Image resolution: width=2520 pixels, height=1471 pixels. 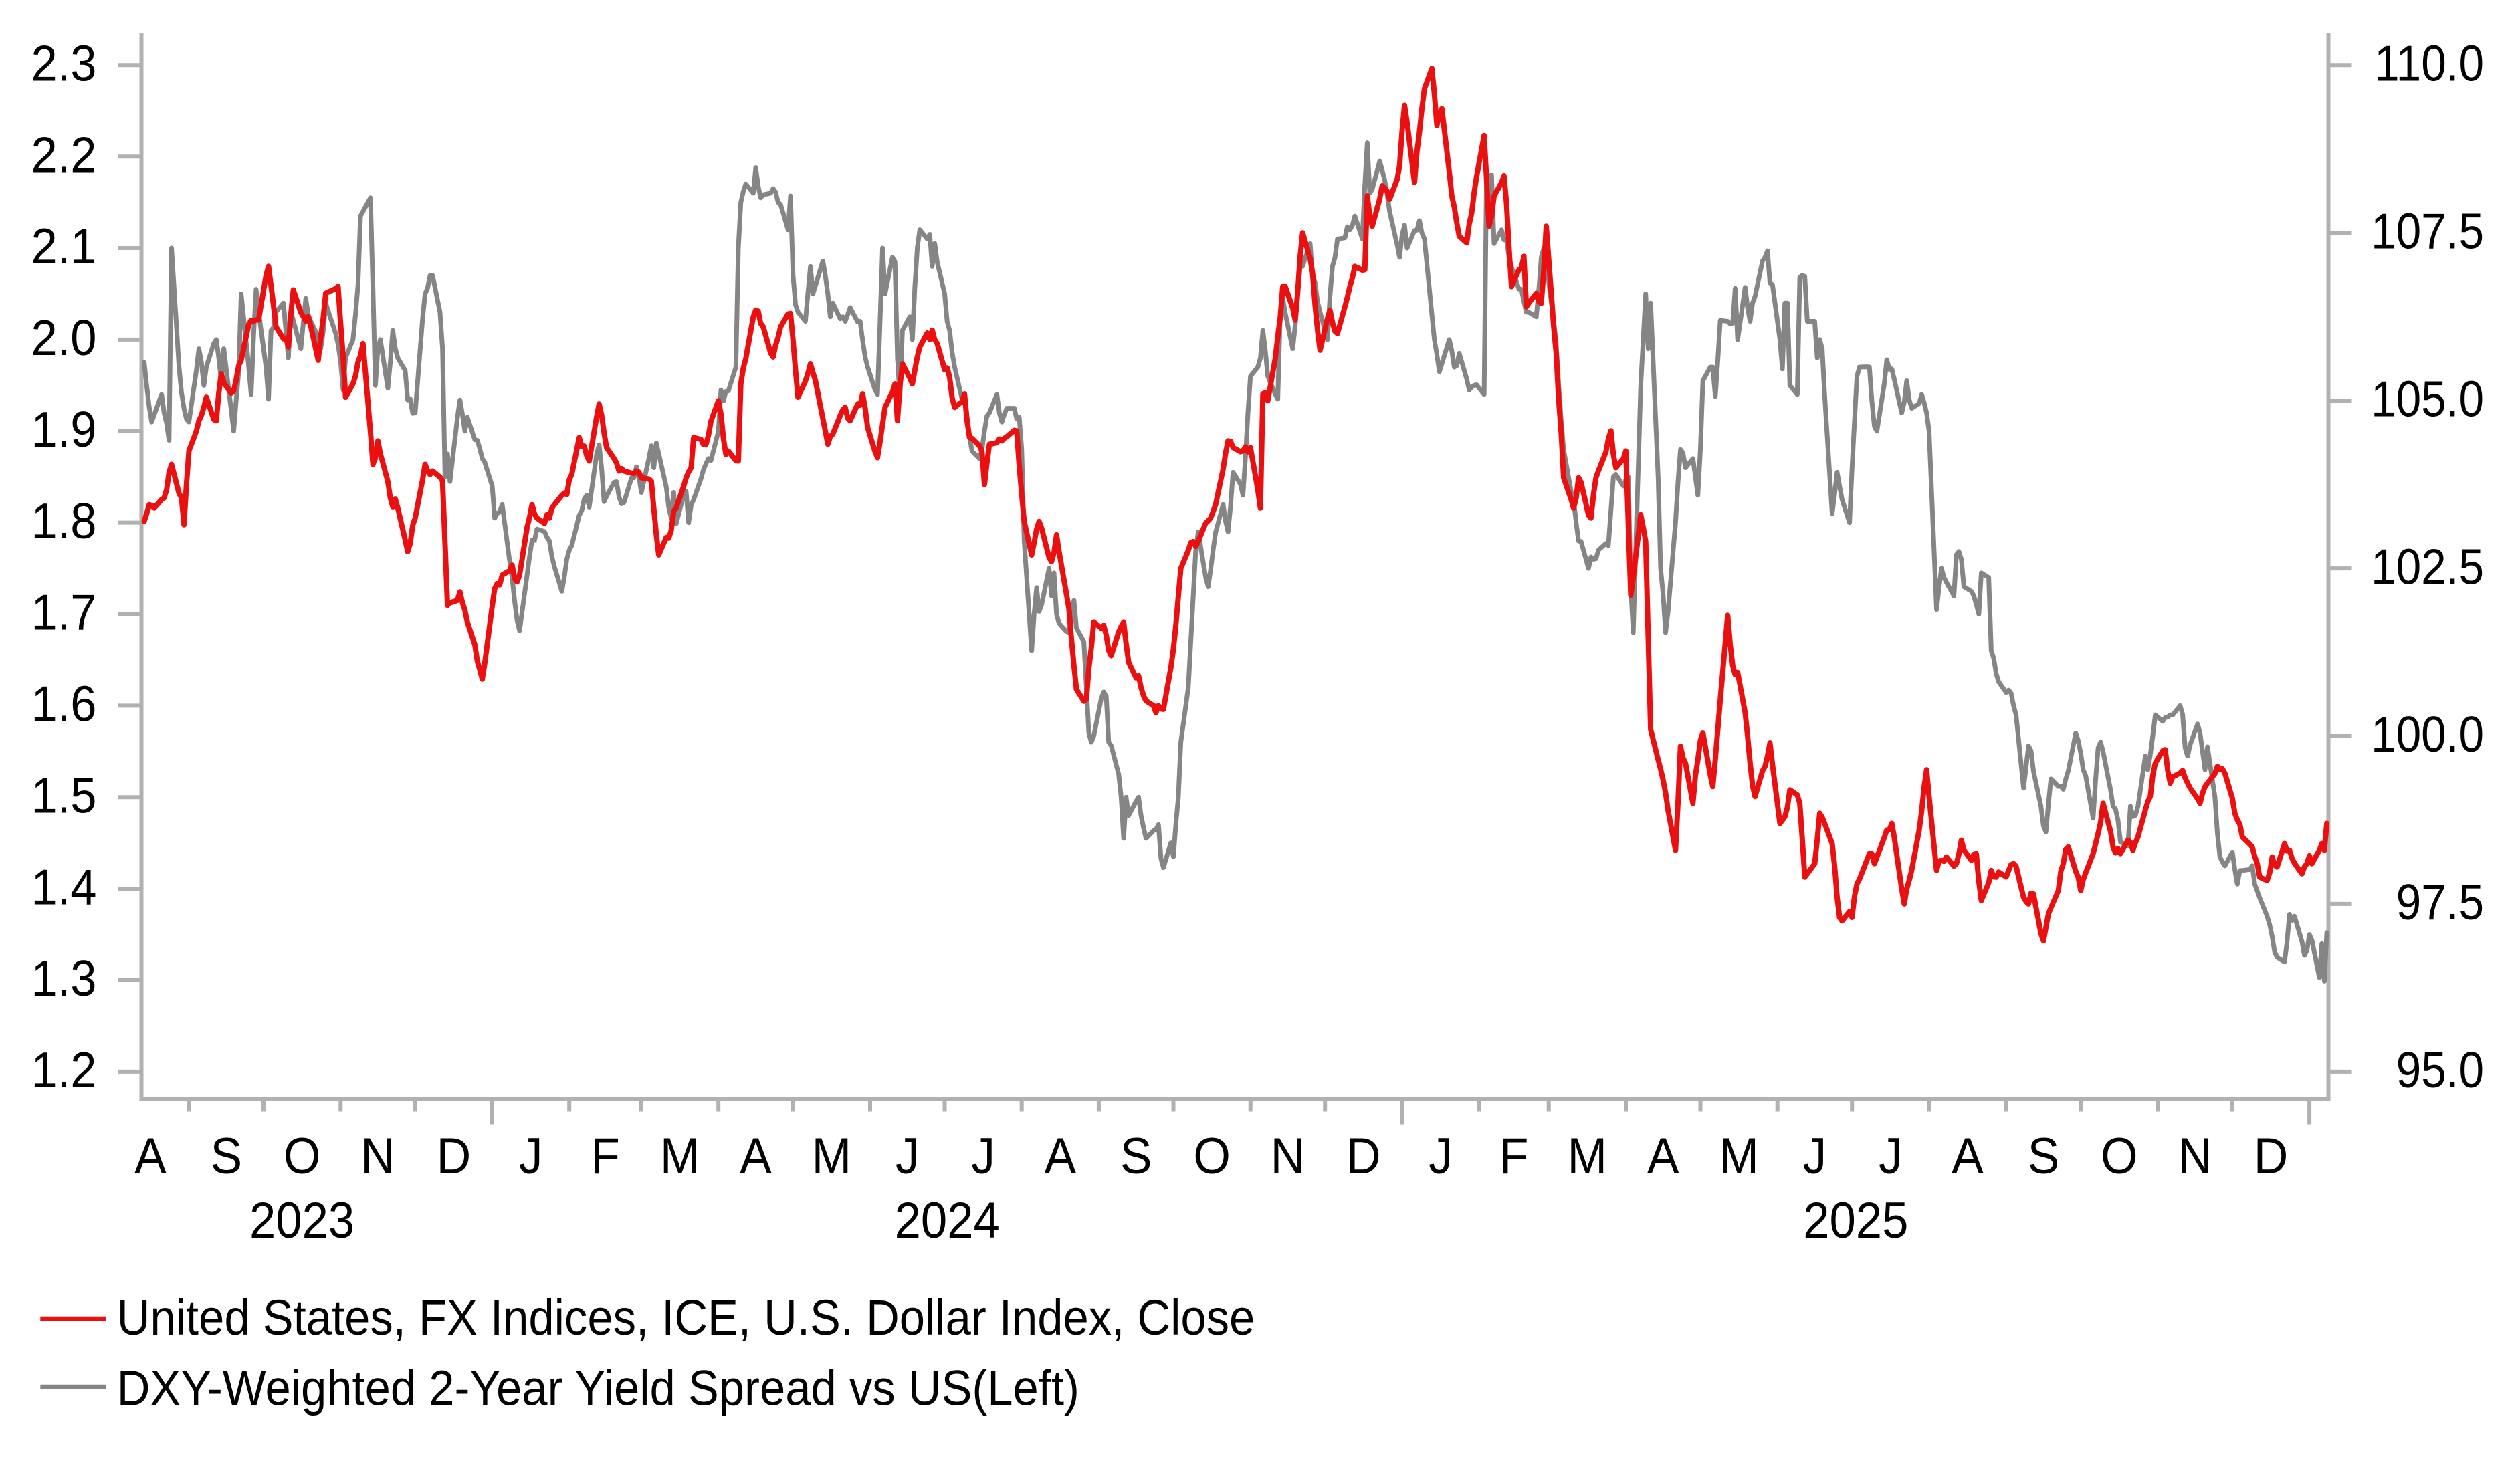 What do you see at coordinates (64, 155) in the screenshot?
I see `svg-text: 2.2` at bounding box center [64, 155].